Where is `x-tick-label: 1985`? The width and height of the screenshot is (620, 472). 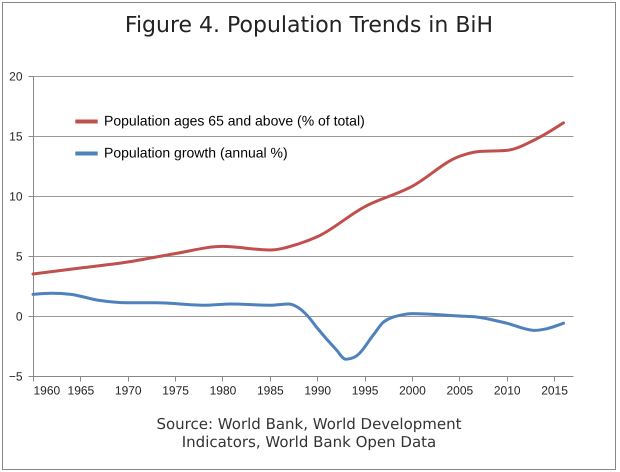
x-tick-label: 1985 is located at coordinates (270, 391).